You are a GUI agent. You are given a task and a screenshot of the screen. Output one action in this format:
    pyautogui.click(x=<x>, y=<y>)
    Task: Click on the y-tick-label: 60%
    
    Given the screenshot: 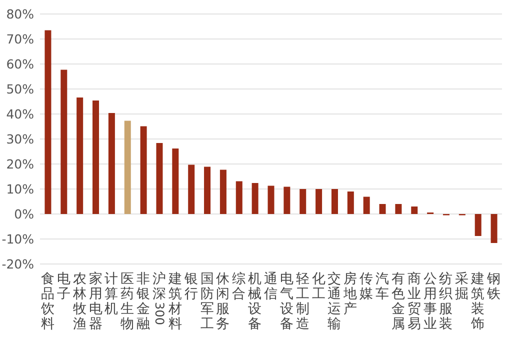 What is the action you would take?
    pyautogui.click(x=20, y=64)
    